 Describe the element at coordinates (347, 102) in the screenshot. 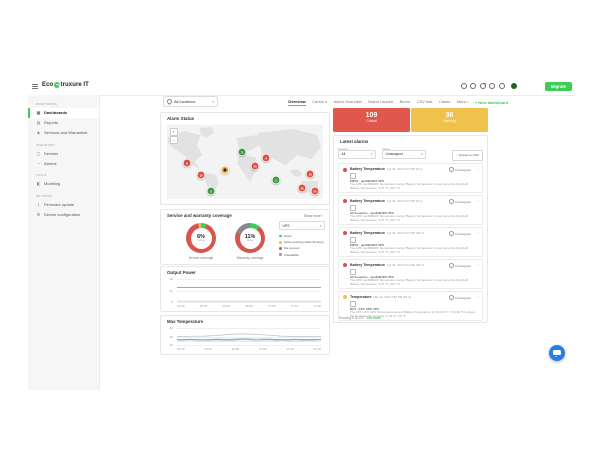

I see `tab-alarm-overview: Alarm Overview` at that location.